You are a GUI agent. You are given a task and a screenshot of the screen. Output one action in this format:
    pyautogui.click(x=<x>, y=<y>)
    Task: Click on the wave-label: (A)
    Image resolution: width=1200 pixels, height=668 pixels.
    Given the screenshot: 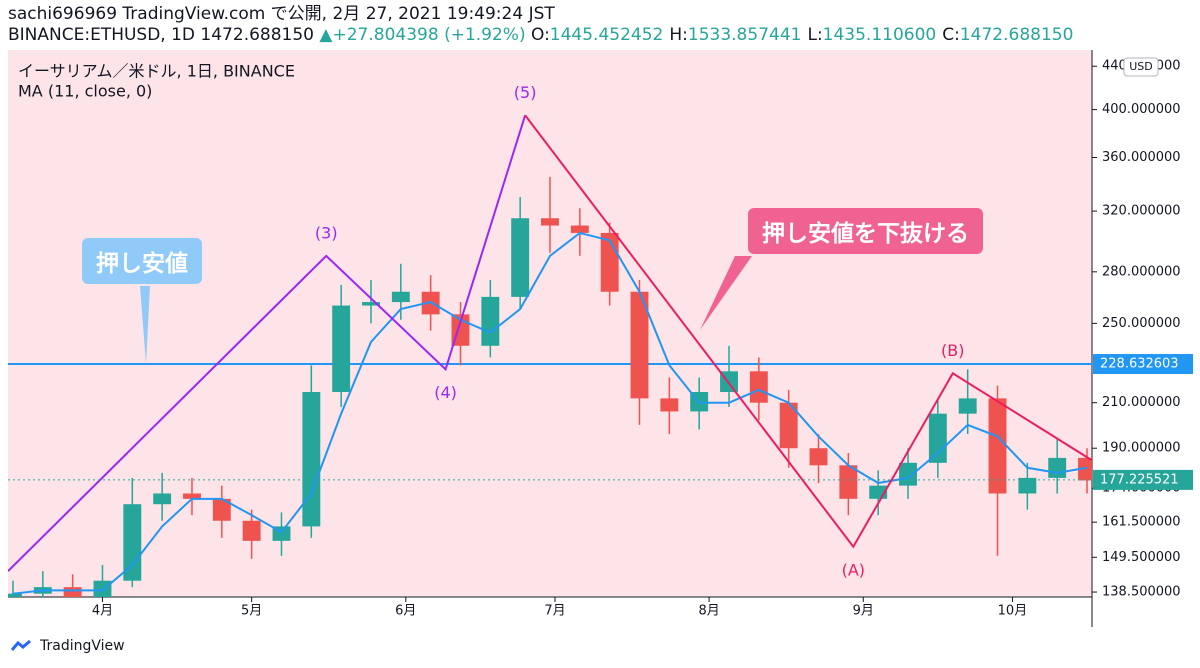 What is the action you would take?
    pyautogui.click(x=853, y=569)
    